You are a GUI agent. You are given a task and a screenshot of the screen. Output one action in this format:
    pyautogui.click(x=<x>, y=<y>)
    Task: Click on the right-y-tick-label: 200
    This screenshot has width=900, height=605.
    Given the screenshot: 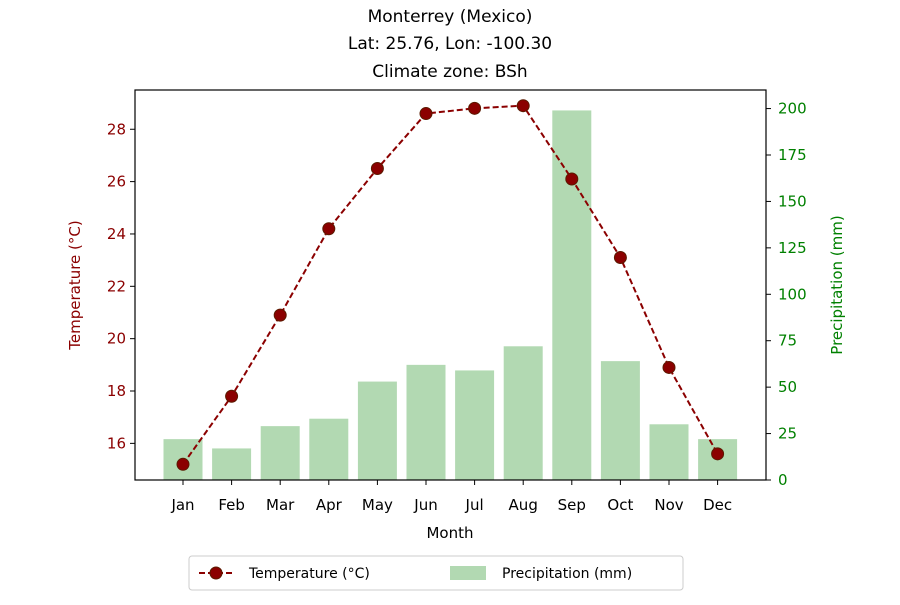 What is the action you would take?
    pyautogui.click(x=792, y=109)
    